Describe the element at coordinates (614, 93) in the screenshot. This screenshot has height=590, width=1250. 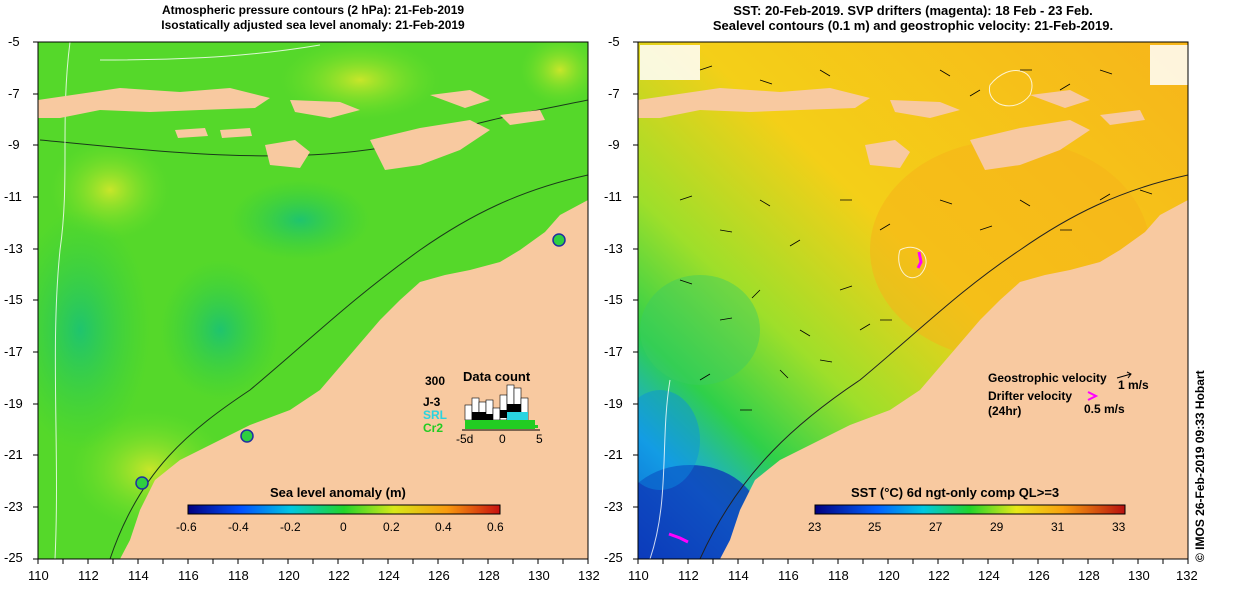
I see `y-tick-right: -7` at that location.